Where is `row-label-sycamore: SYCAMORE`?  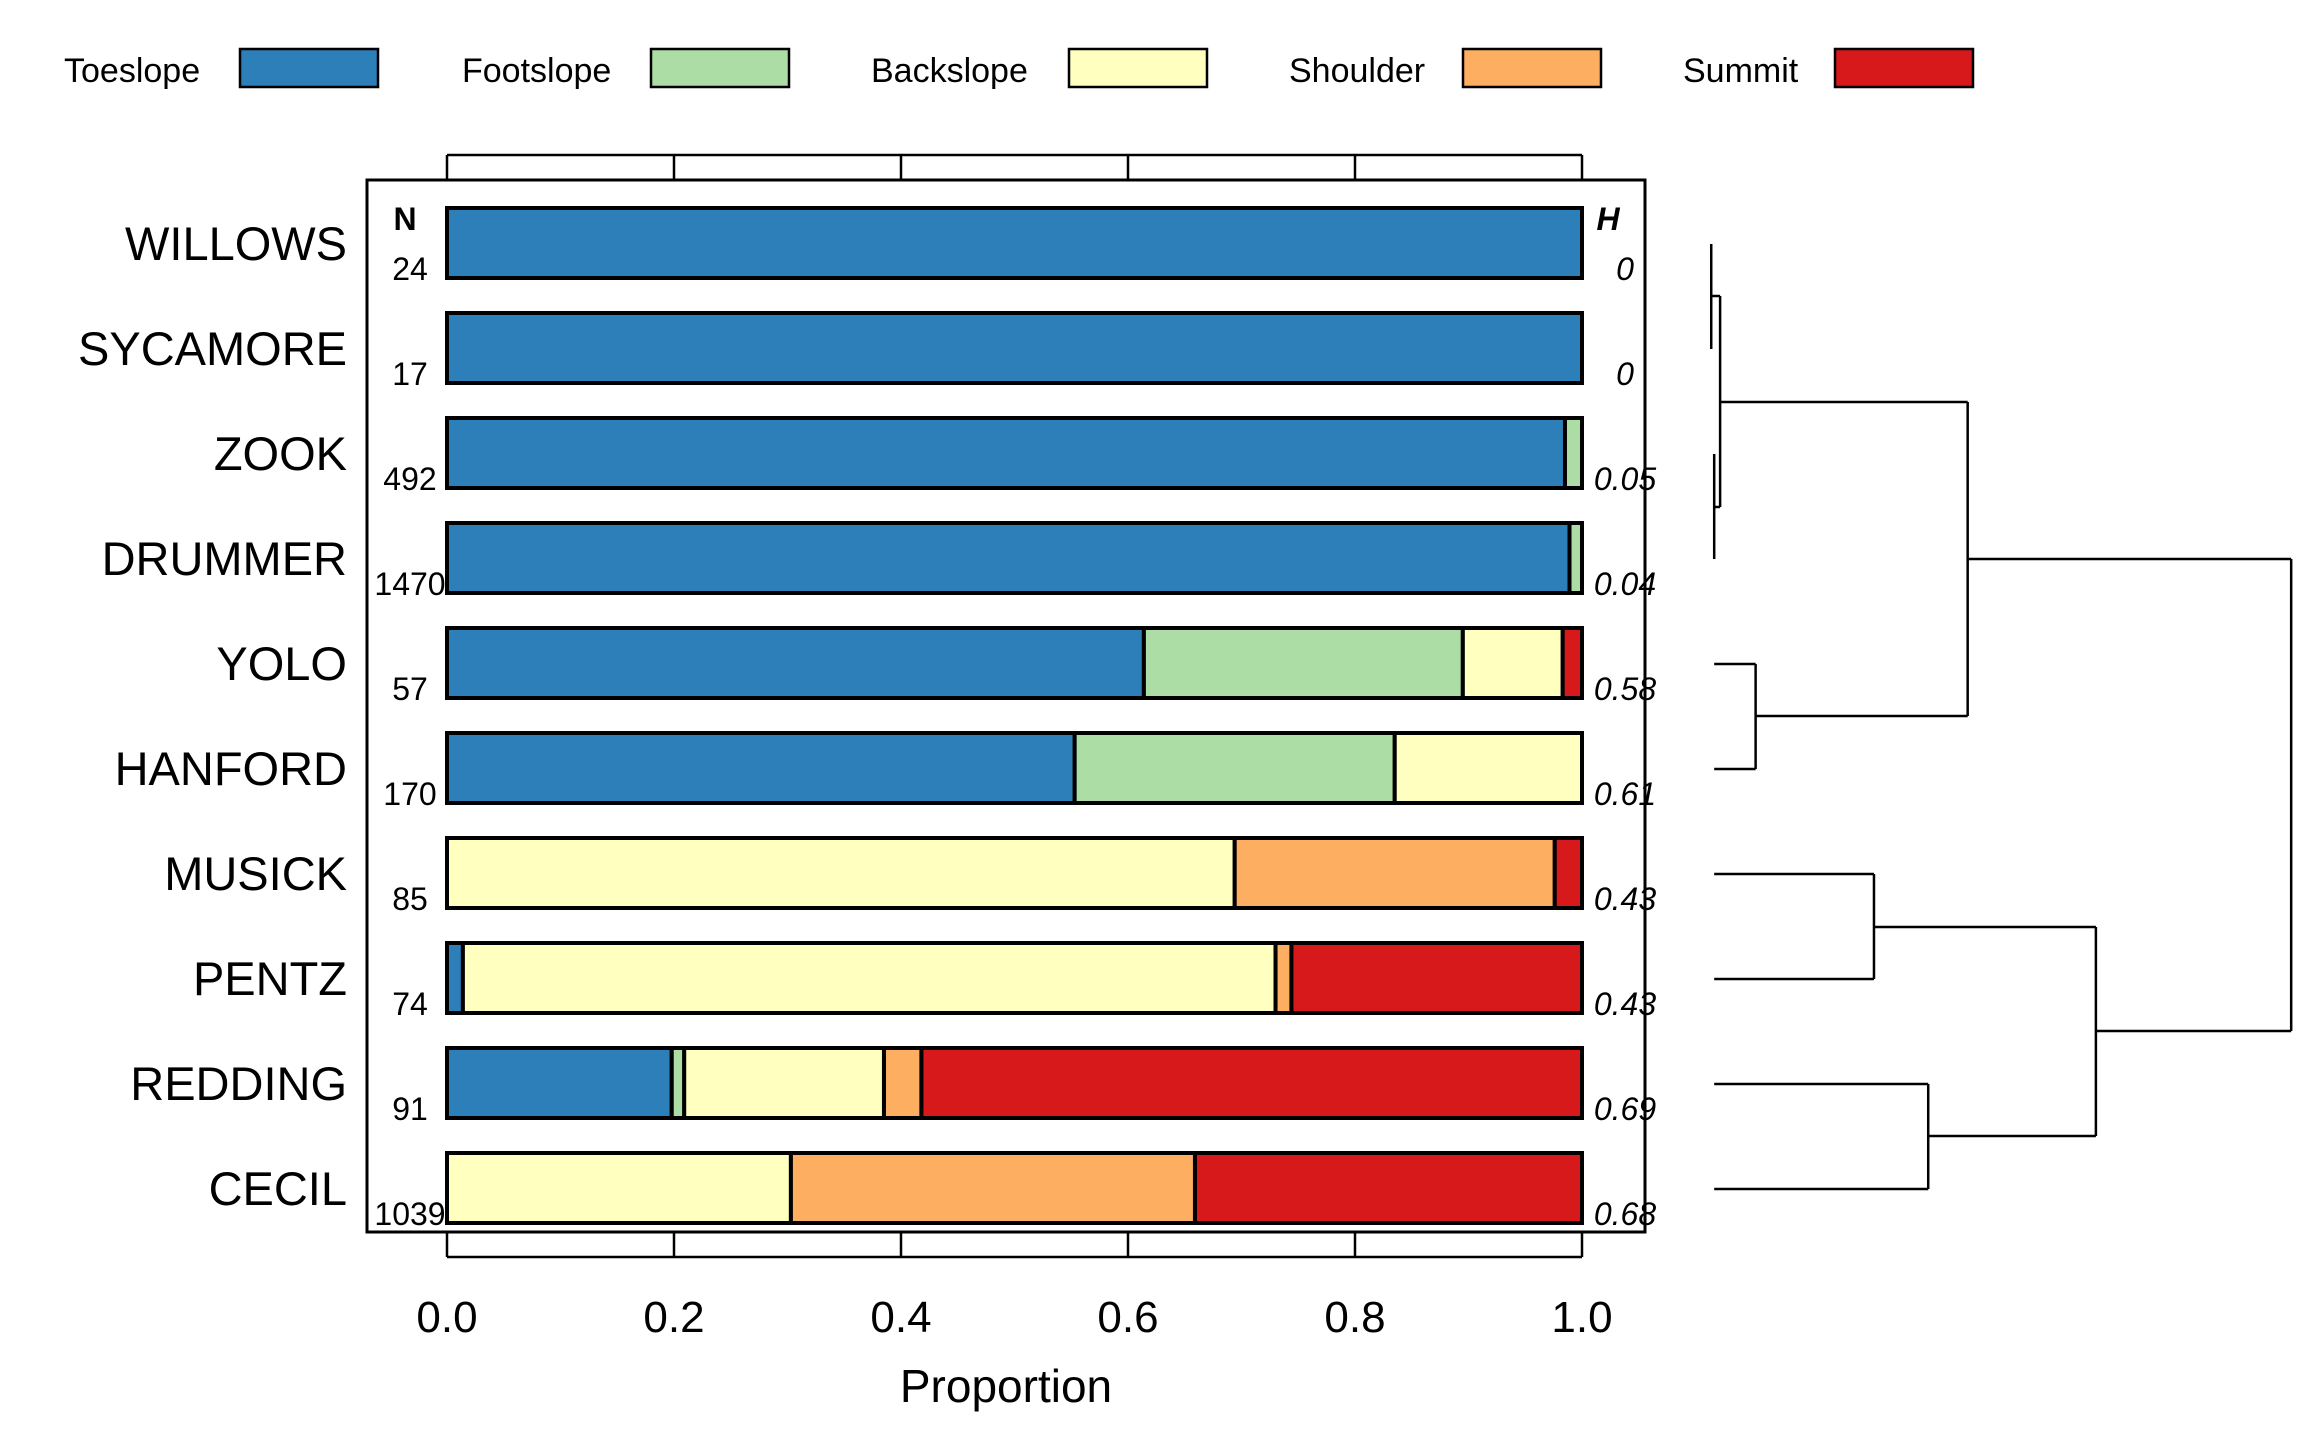 row-label-sycamore: SYCAMORE is located at coordinates (212, 348).